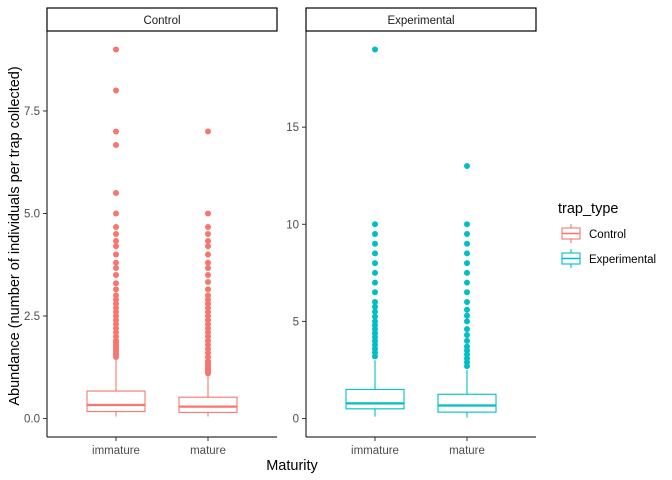 Image resolution: width=672 pixels, height=480 pixels. I want to click on y-tick-label: 5, so click(296, 322).